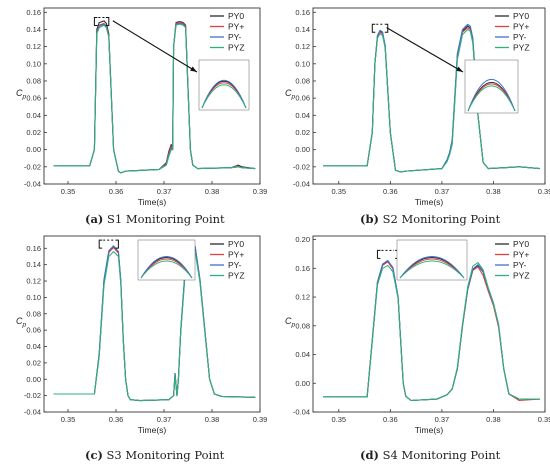 This screenshot has height=467, width=550. I want to click on caption-b: (b) S2 Monitoring Point, so click(430, 219).